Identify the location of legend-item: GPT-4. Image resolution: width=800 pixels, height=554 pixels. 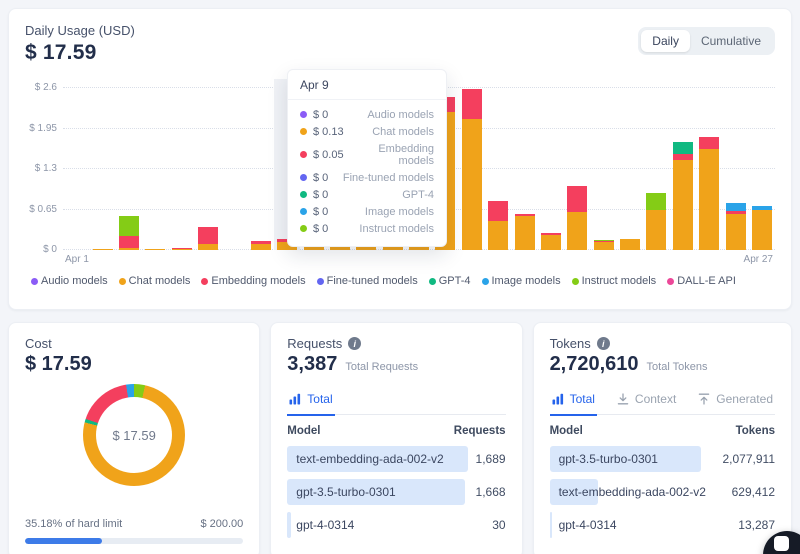
(449, 281).